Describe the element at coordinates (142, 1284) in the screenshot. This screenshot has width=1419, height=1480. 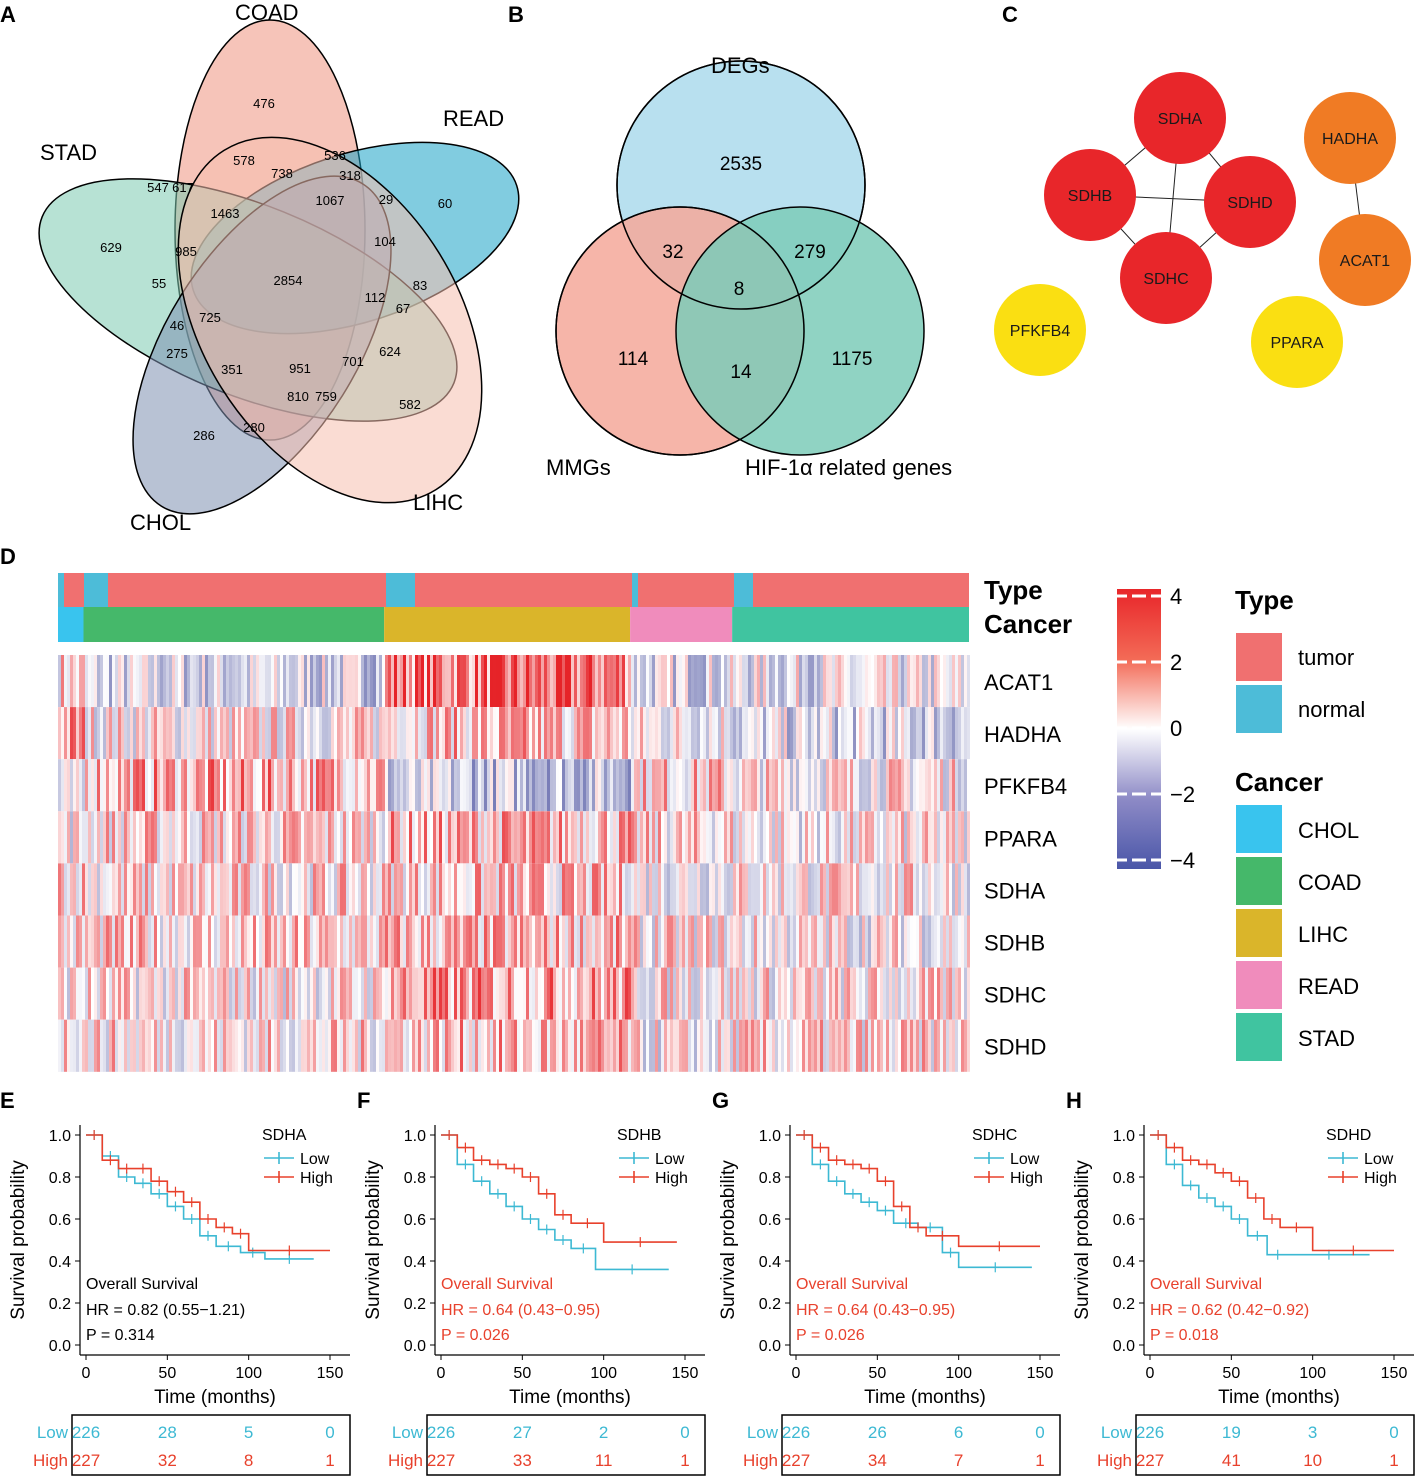
I see `km-annotation-title: Overall Survival` at that location.